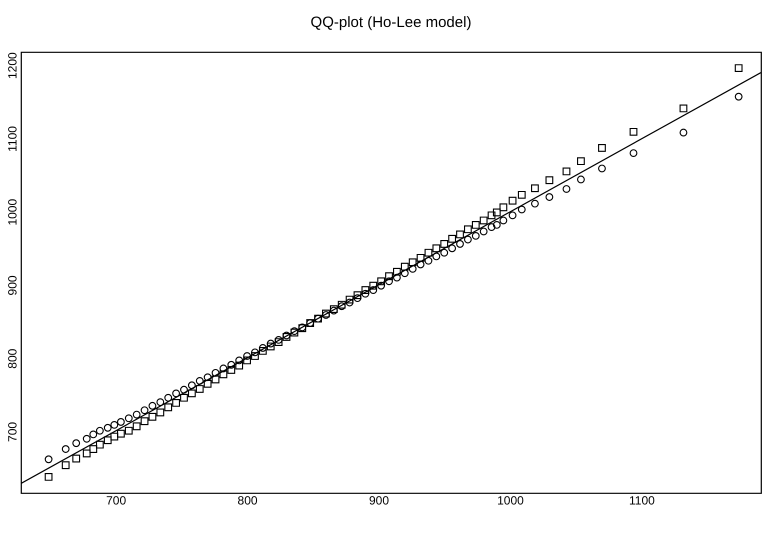 Image resolution: width=784 pixels, height=542 pixels. What do you see at coordinates (379, 501) in the screenshot?
I see `x-tick-label: 900` at bounding box center [379, 501].